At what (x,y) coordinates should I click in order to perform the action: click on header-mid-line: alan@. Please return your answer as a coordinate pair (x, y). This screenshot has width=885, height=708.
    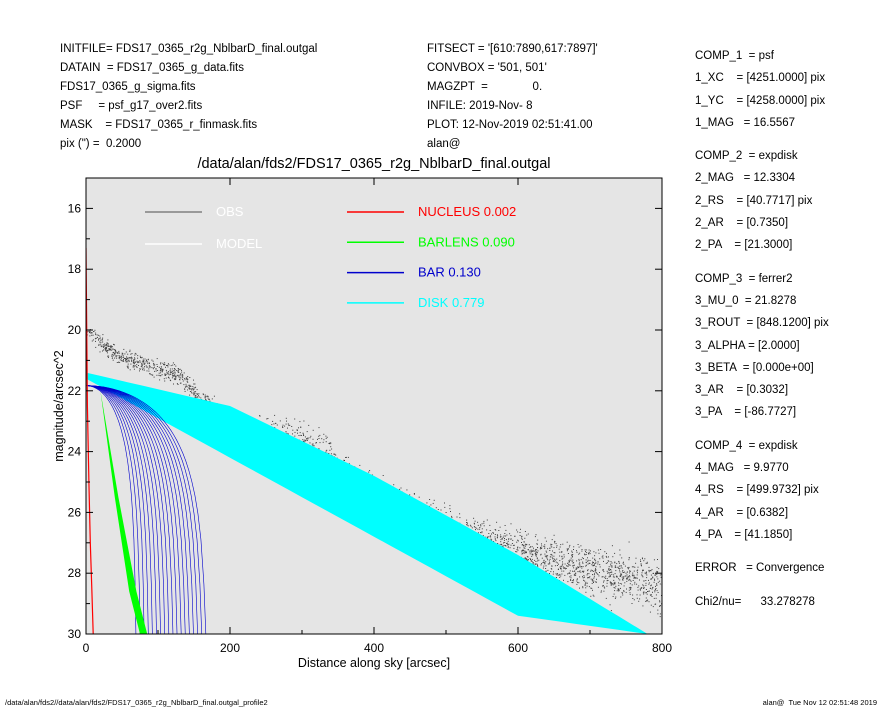
    Looking at the image, I should click on (444, 144).